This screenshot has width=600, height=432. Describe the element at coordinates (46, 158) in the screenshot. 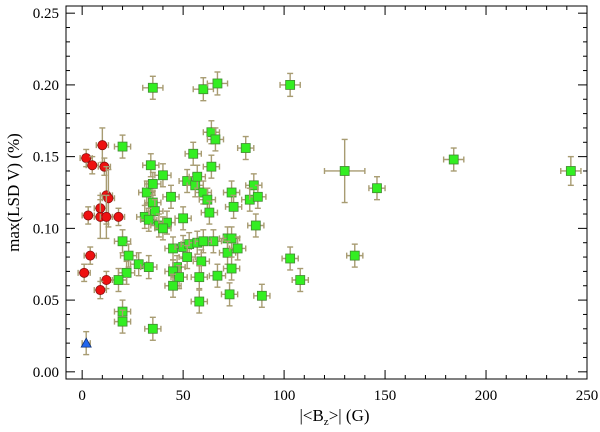

I see `y-tick-label: 0.15` at that location.